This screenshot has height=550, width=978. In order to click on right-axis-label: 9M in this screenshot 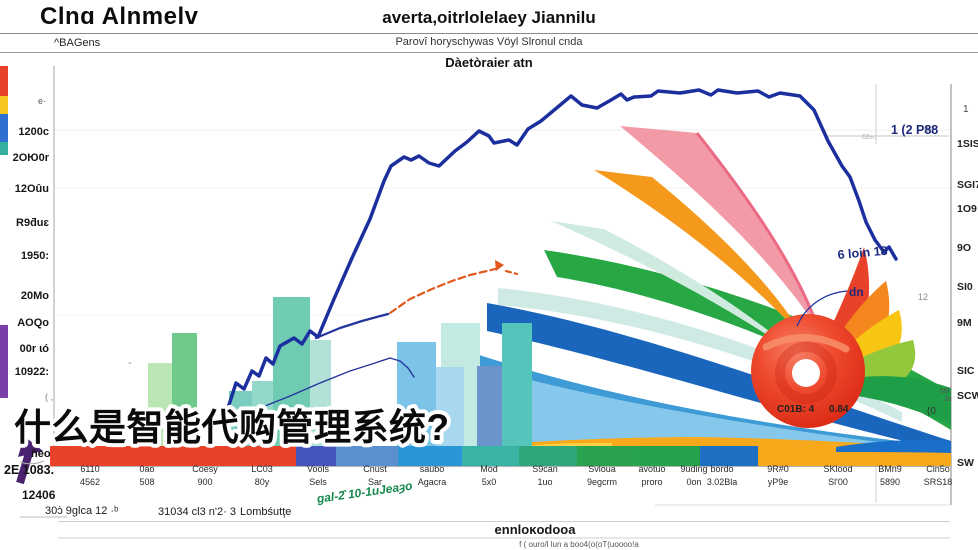, I will do `click(964, 323)`.